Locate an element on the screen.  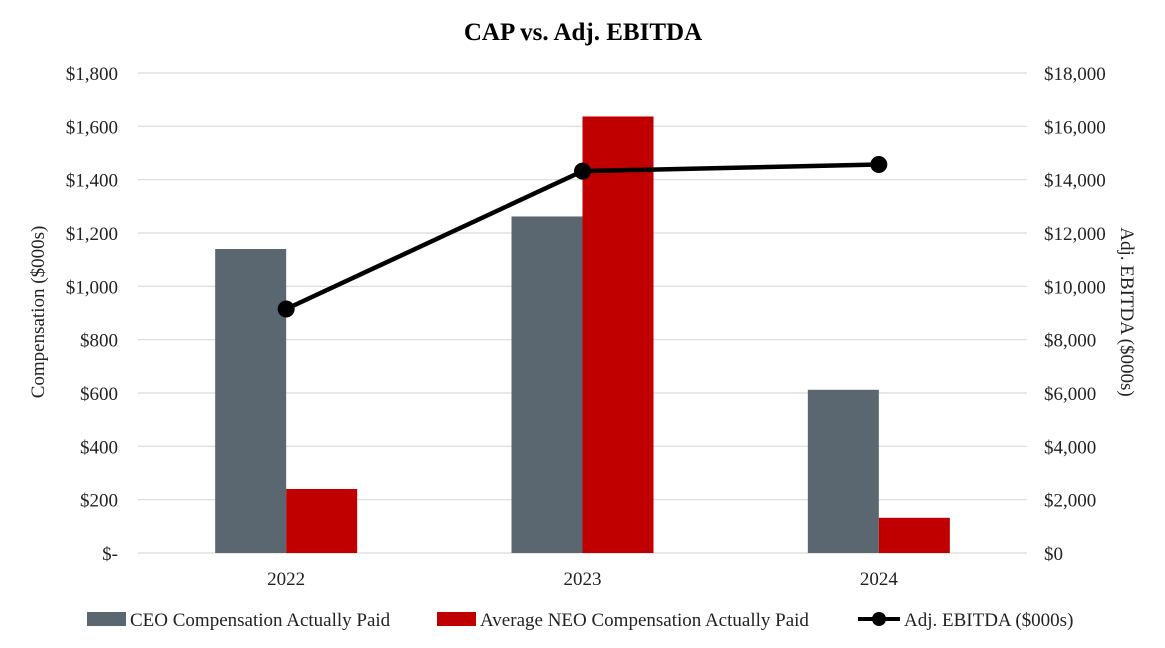
y2-axis-title: Adj. EBITDA ($000s) is located at coordinates (1126, 311).